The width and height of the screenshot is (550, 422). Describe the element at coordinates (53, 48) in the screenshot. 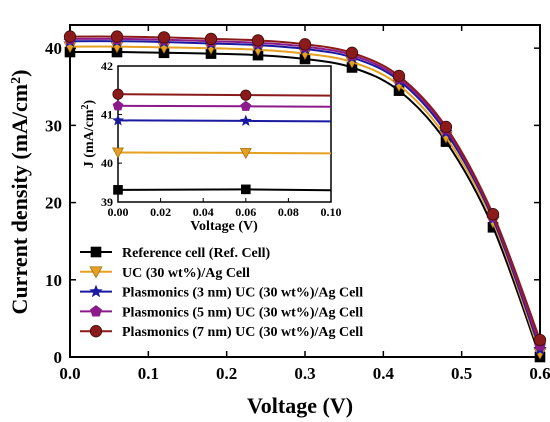

I see `y-tick-label: 40` at that location.